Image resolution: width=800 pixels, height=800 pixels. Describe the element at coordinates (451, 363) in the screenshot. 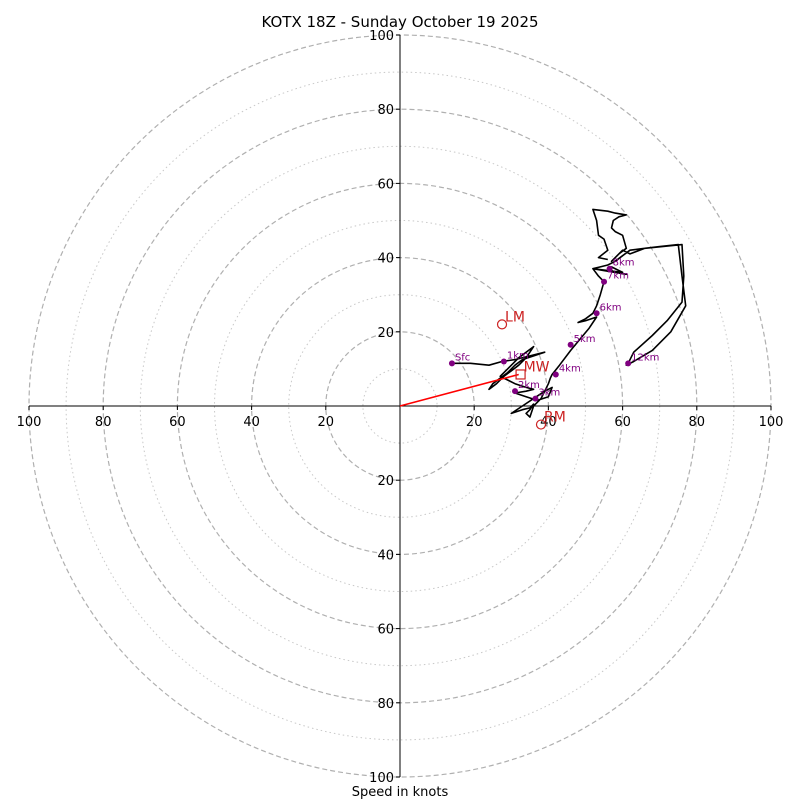

I see `altitude-dot-sfc` at that location.